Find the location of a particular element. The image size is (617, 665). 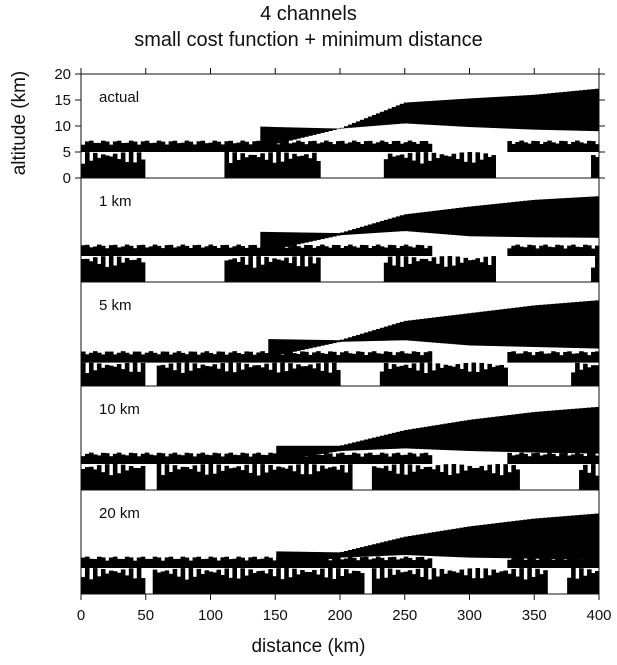

panel-3-label: 5 km is located at coordinates (115, 305).